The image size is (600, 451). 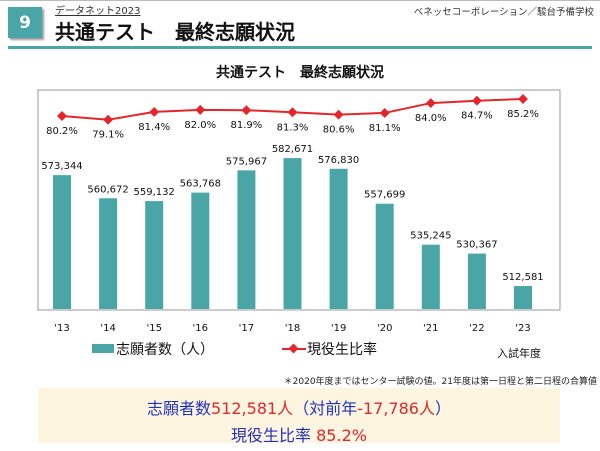 What do you see at coordinates (522, 328) in the screenshot?
I see `x-tick-label: '23` at bounding box center [522, 328].